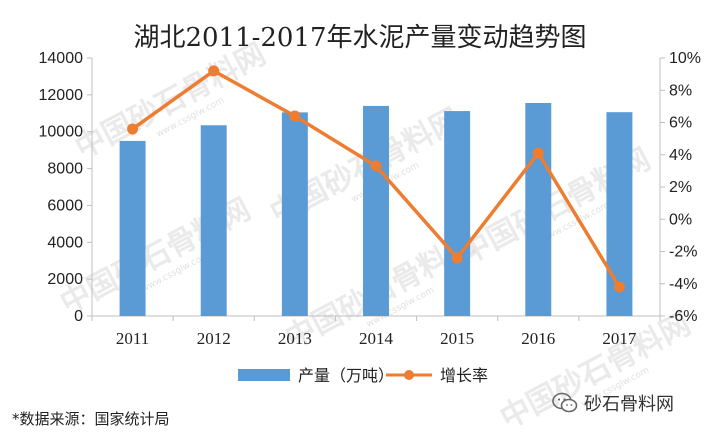 Image resolution: width=720 pixels, height=435 pixels. I want to click on y-axis-right-ticks: -6% -4% -2% 0% 2% 4% 6% 8% 10%, so click(680, 187).